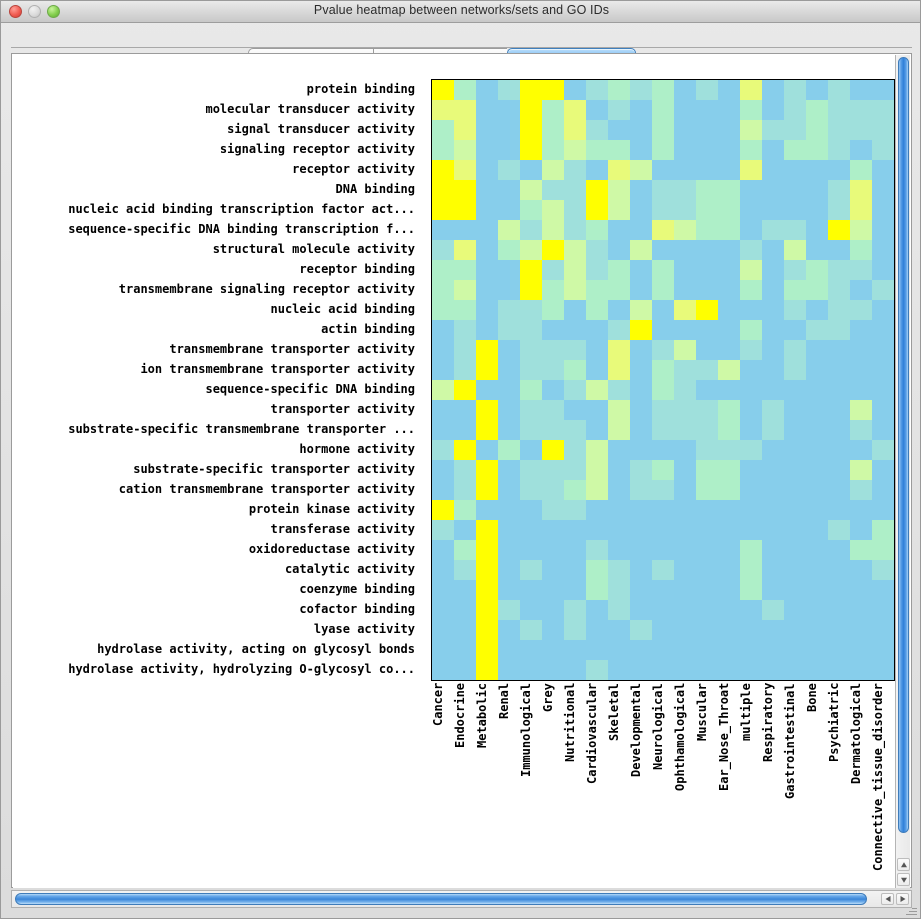 This screenshot has height=919, width=921. What do you see at coordinates (902, 899) in the screenshot?
I see `scroll-right-button` at bounding box center [902, 899].